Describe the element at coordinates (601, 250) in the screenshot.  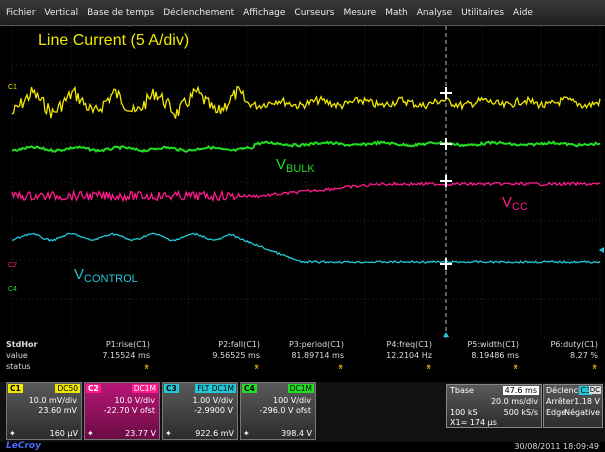
I see `trigger-level-marker` at that location.